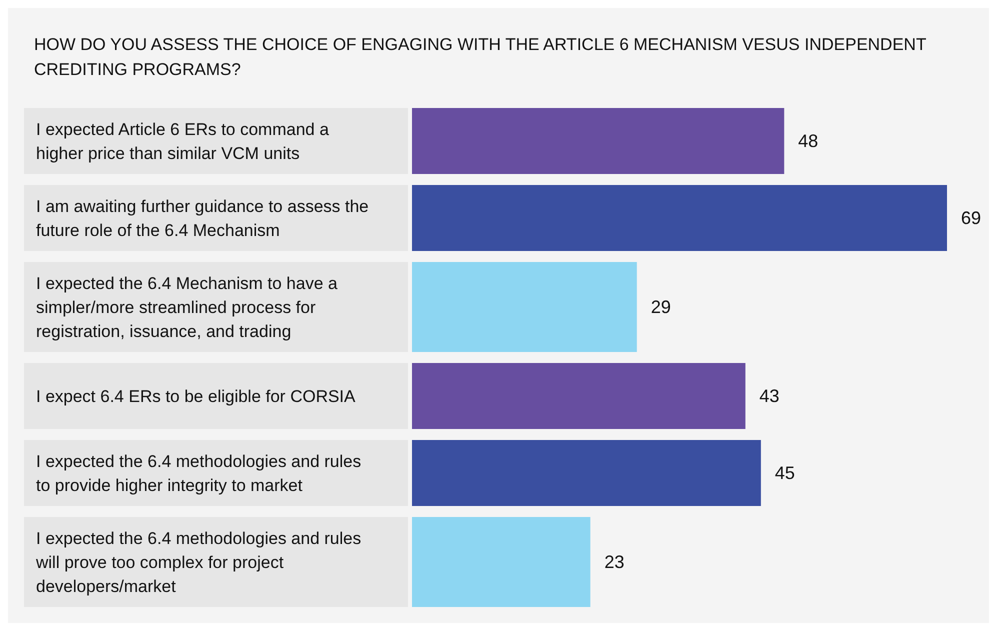 This screenshot has height=631, width=997. I want to click on y-tick-label: I expect 6.4 ERs to be eligible for CORSIA, so click(196, 396).